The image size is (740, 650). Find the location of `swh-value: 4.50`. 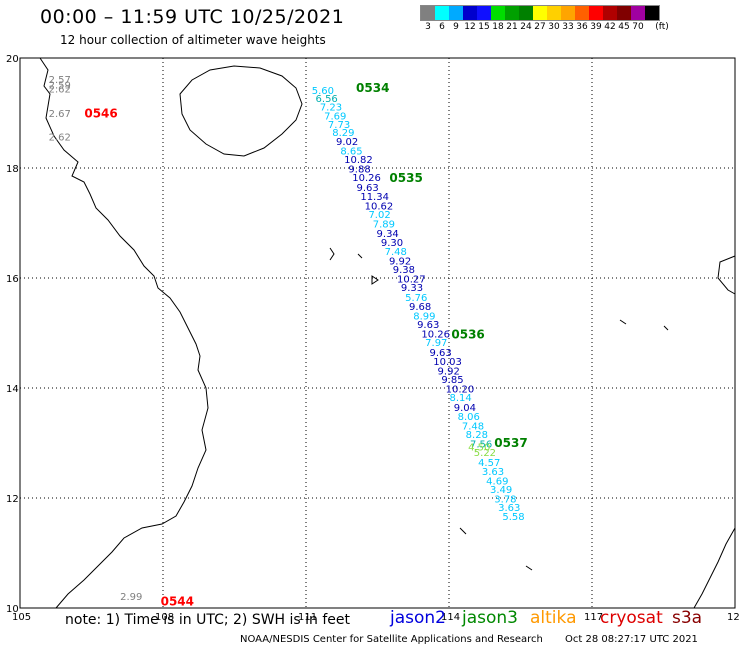

swh-value: 4.50 is located at coordinates (479, 448).